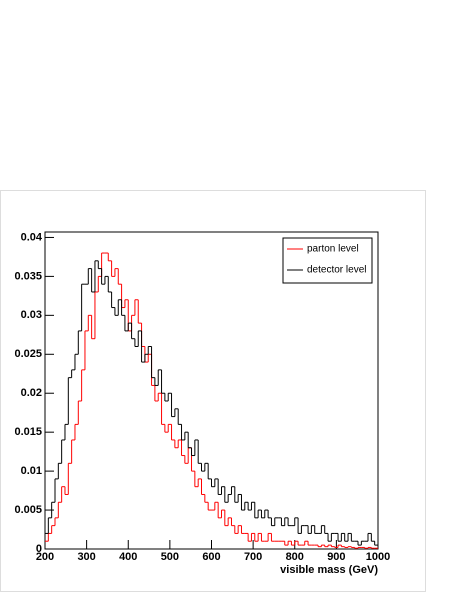  Describe the element at coordinates (39, 549) in the screenshot. I see `y-tick-label: 0` at that location.